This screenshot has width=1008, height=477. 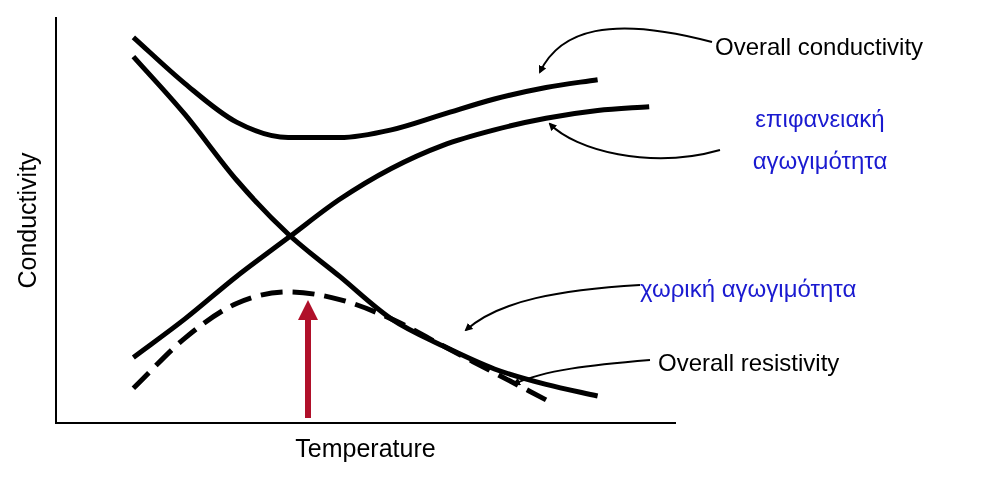 What do you see at coordinates (820, 140) in the screenshot?
I see `text: επιφανειακή αγωγιμότητα` at bounding box center [820, 140].